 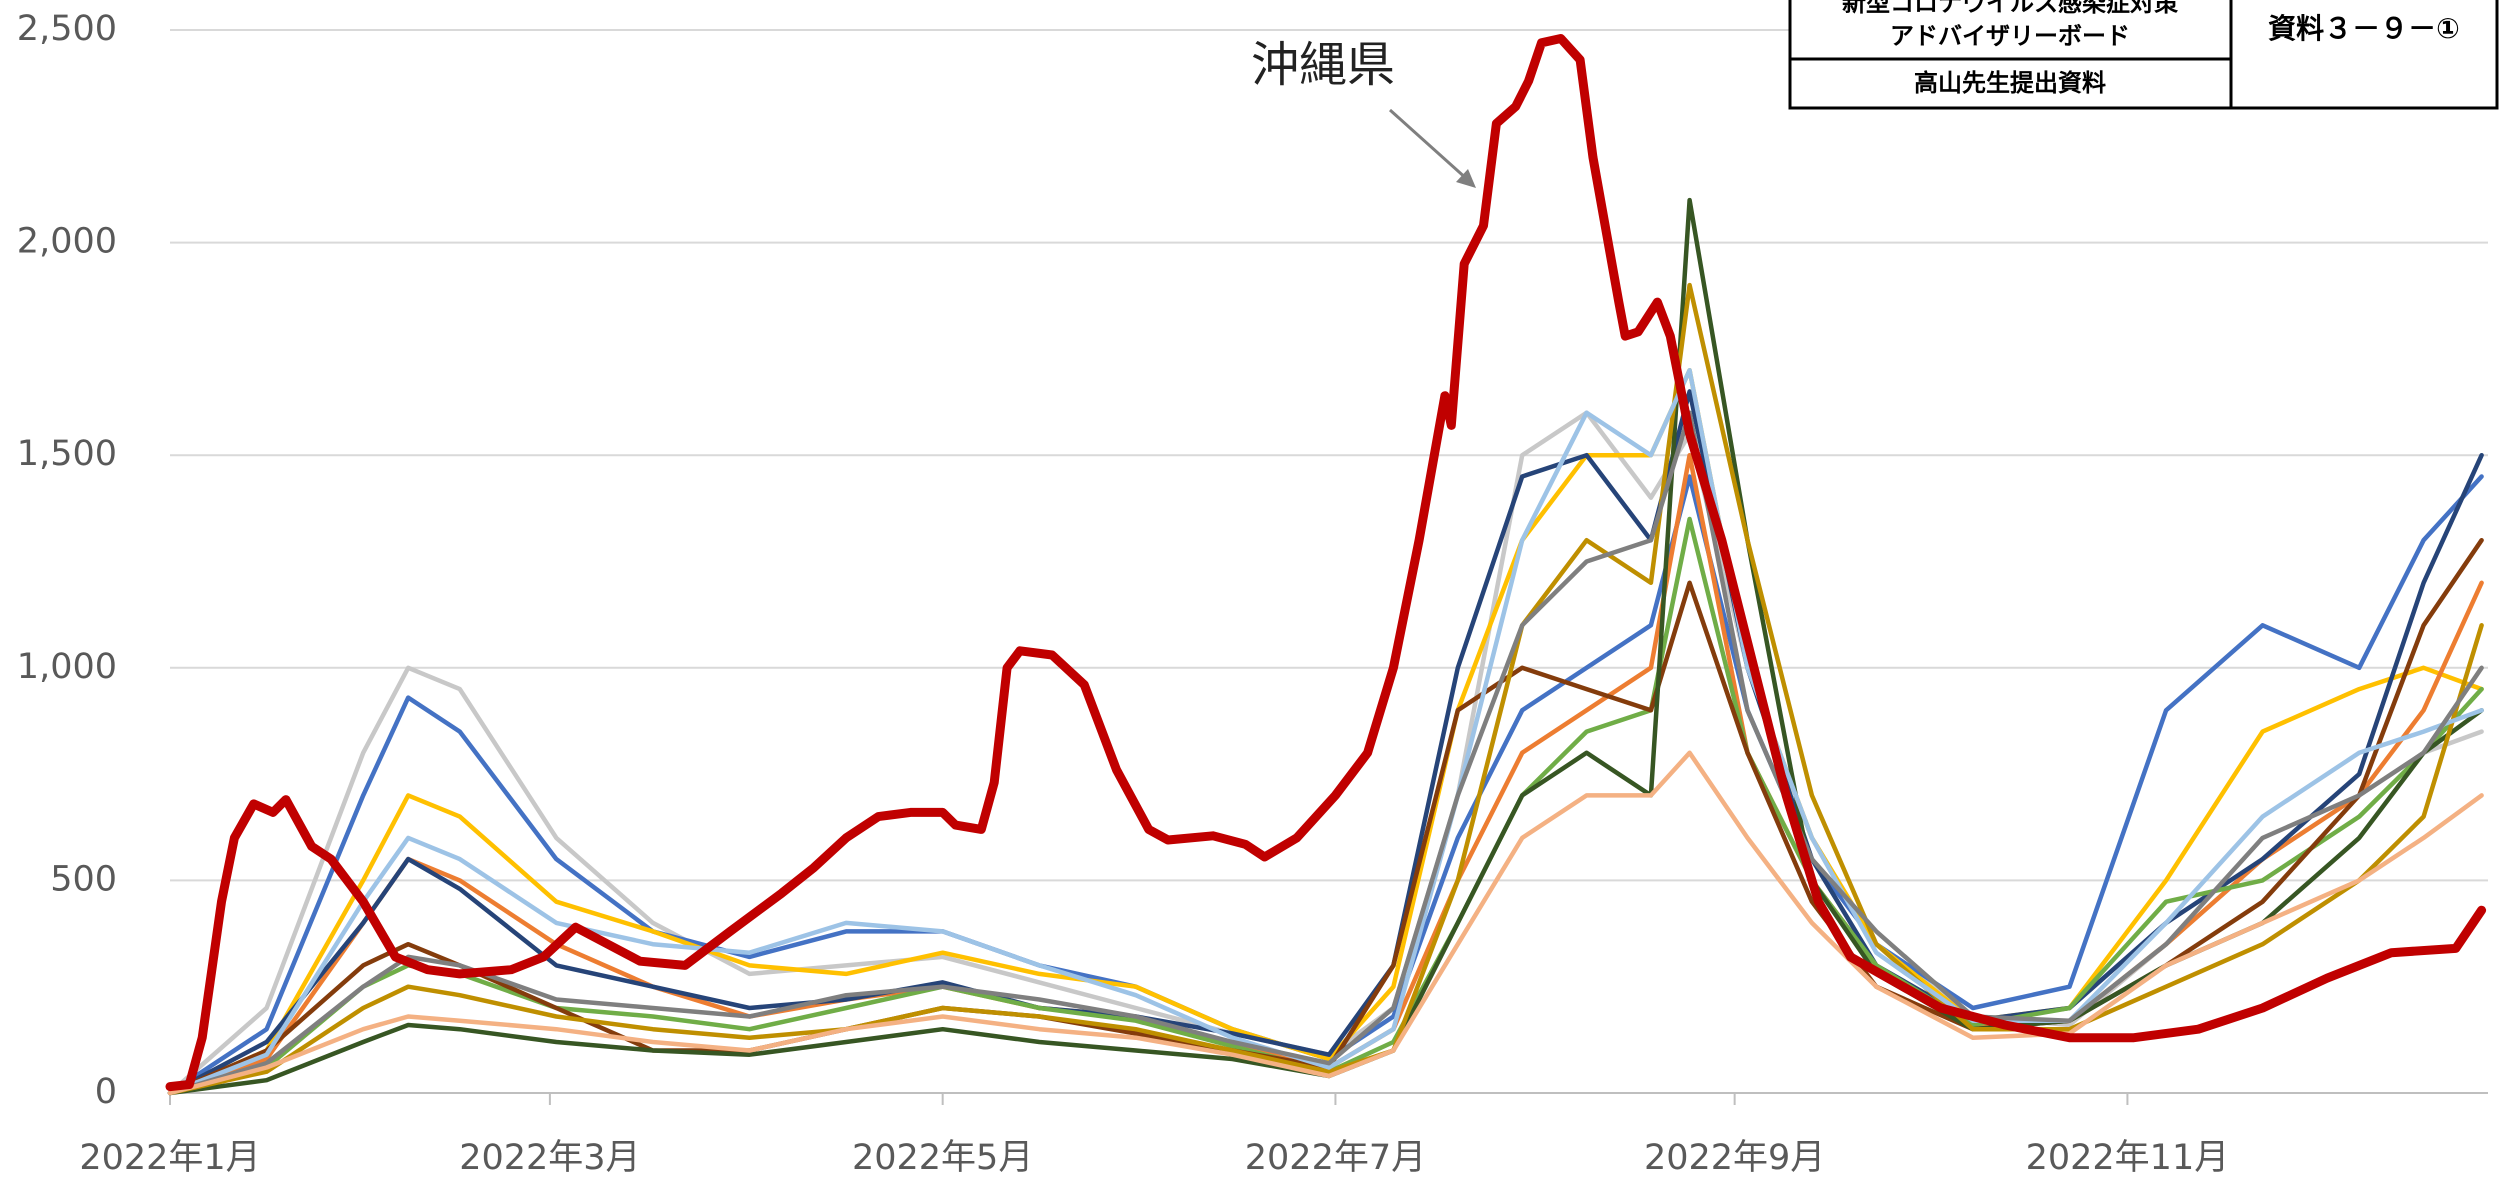 What do you see at coordinates (1323, 65) in the screenshot?
I see `annotation: 沖縄県` at bounding box center [1323, 65].